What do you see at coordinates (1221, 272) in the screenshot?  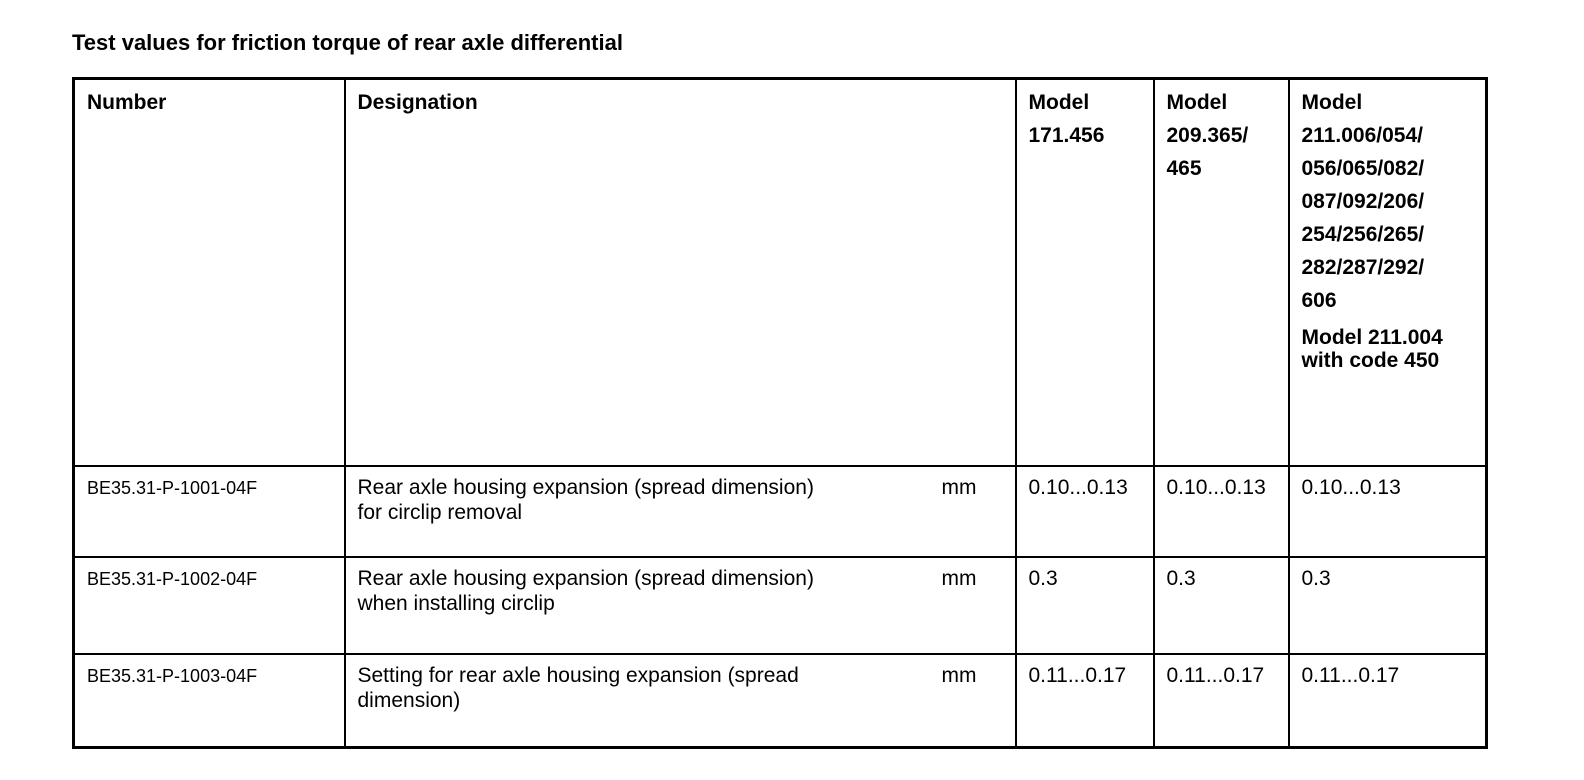 I see `col-header-model-209: Model 209.365/ 465` at bounding box center [1221, 272].